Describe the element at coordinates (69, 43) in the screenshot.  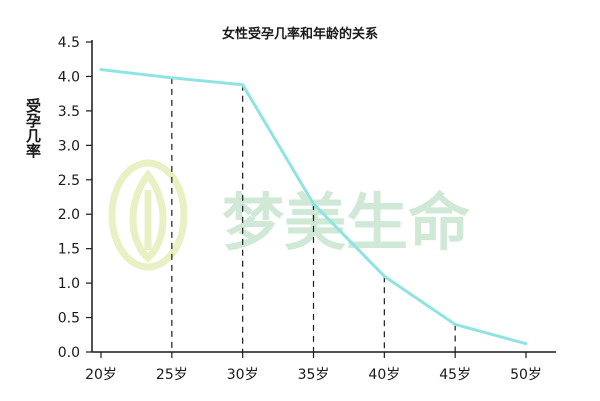
I see `y-tick-label: 4.5` at that location.